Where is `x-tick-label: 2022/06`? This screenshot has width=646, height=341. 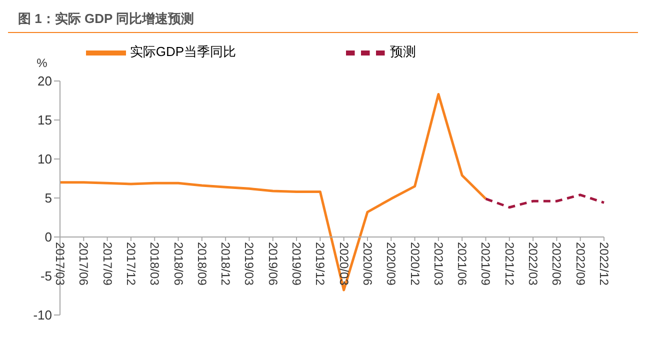
x-tick-label: 2022/06 is located at coordinates (557, 264).